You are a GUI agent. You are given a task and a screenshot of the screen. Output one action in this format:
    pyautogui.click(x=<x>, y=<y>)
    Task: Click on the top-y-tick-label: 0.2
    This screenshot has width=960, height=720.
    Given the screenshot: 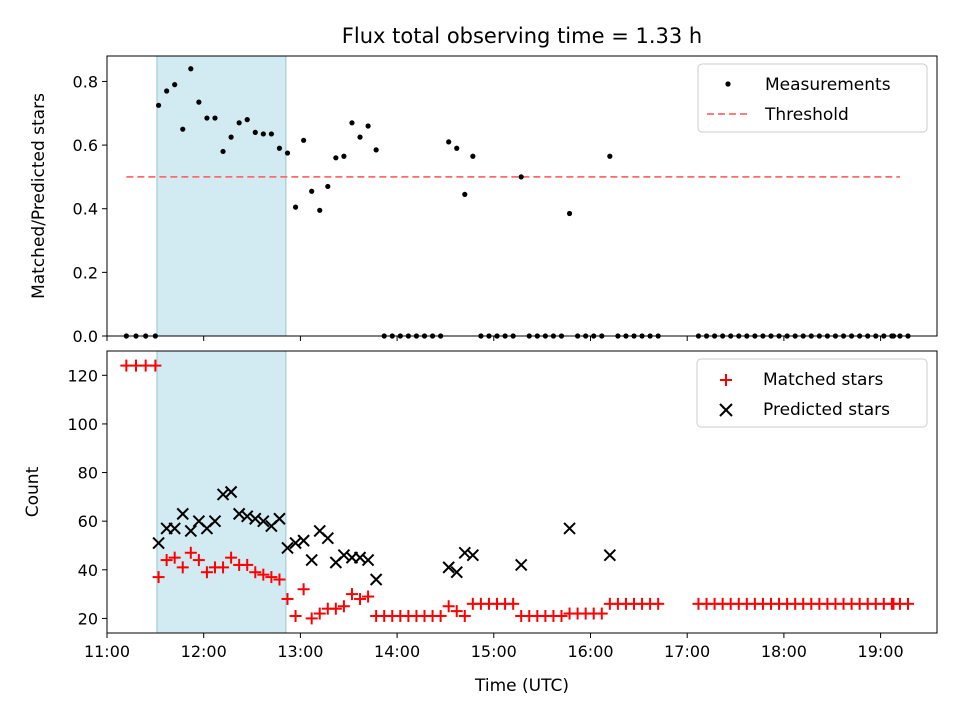 What is the action you would take?
    pyautogui.click(x=85, y=272)
    